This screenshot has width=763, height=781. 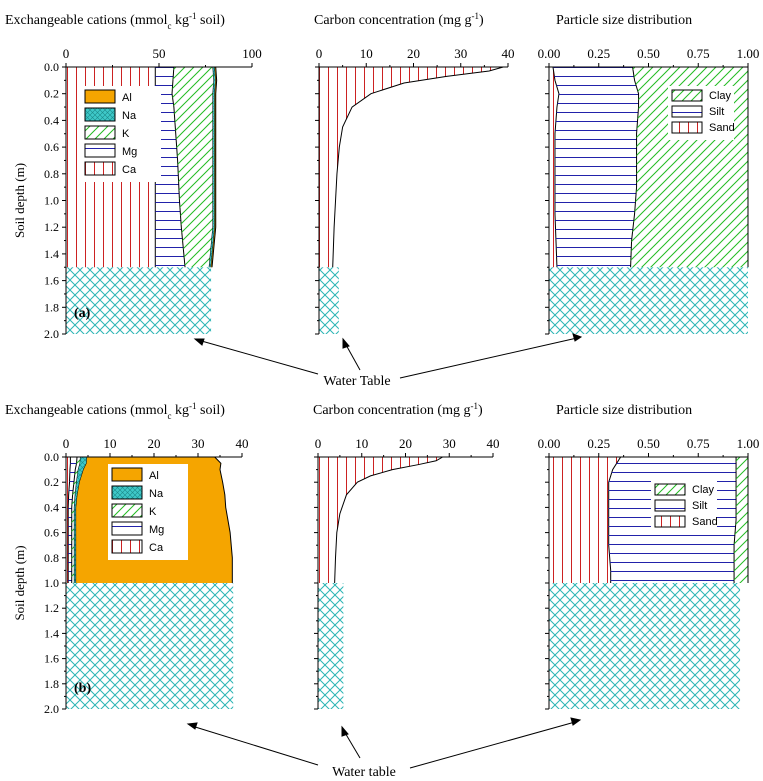 What do you see at coordinates (352, 744) in the screenshot?
I see `arrow-bottom-mid` at bounding box center [352, 744].